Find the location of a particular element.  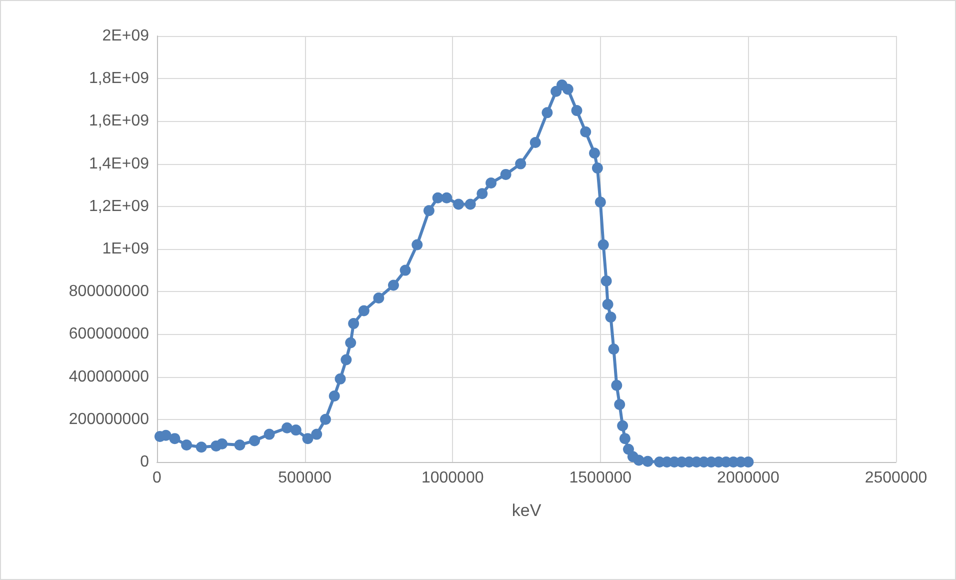

x-tick-label: 1000000 is located at coordinates (452, 478).